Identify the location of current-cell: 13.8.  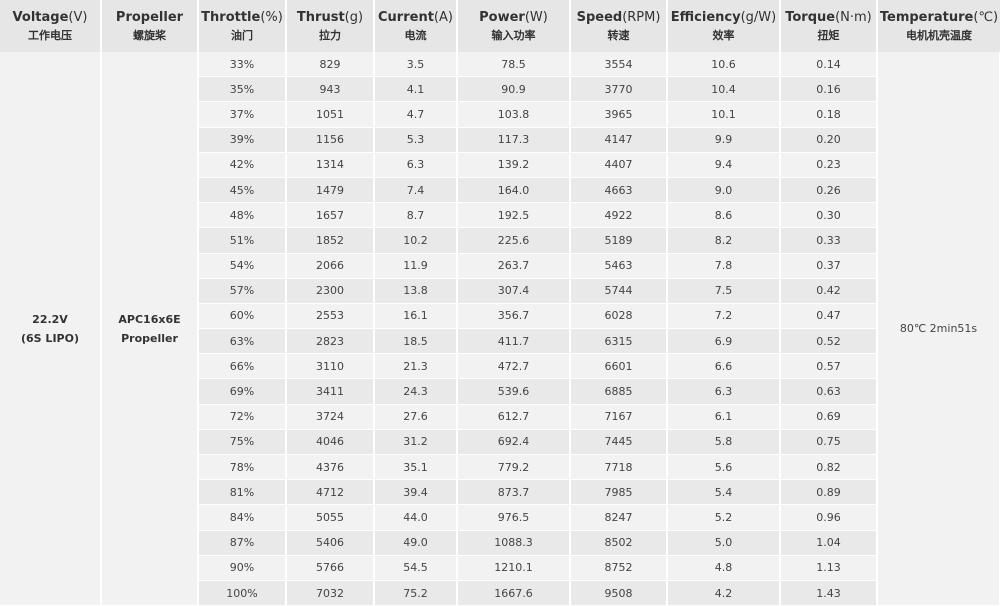
(416, 291).